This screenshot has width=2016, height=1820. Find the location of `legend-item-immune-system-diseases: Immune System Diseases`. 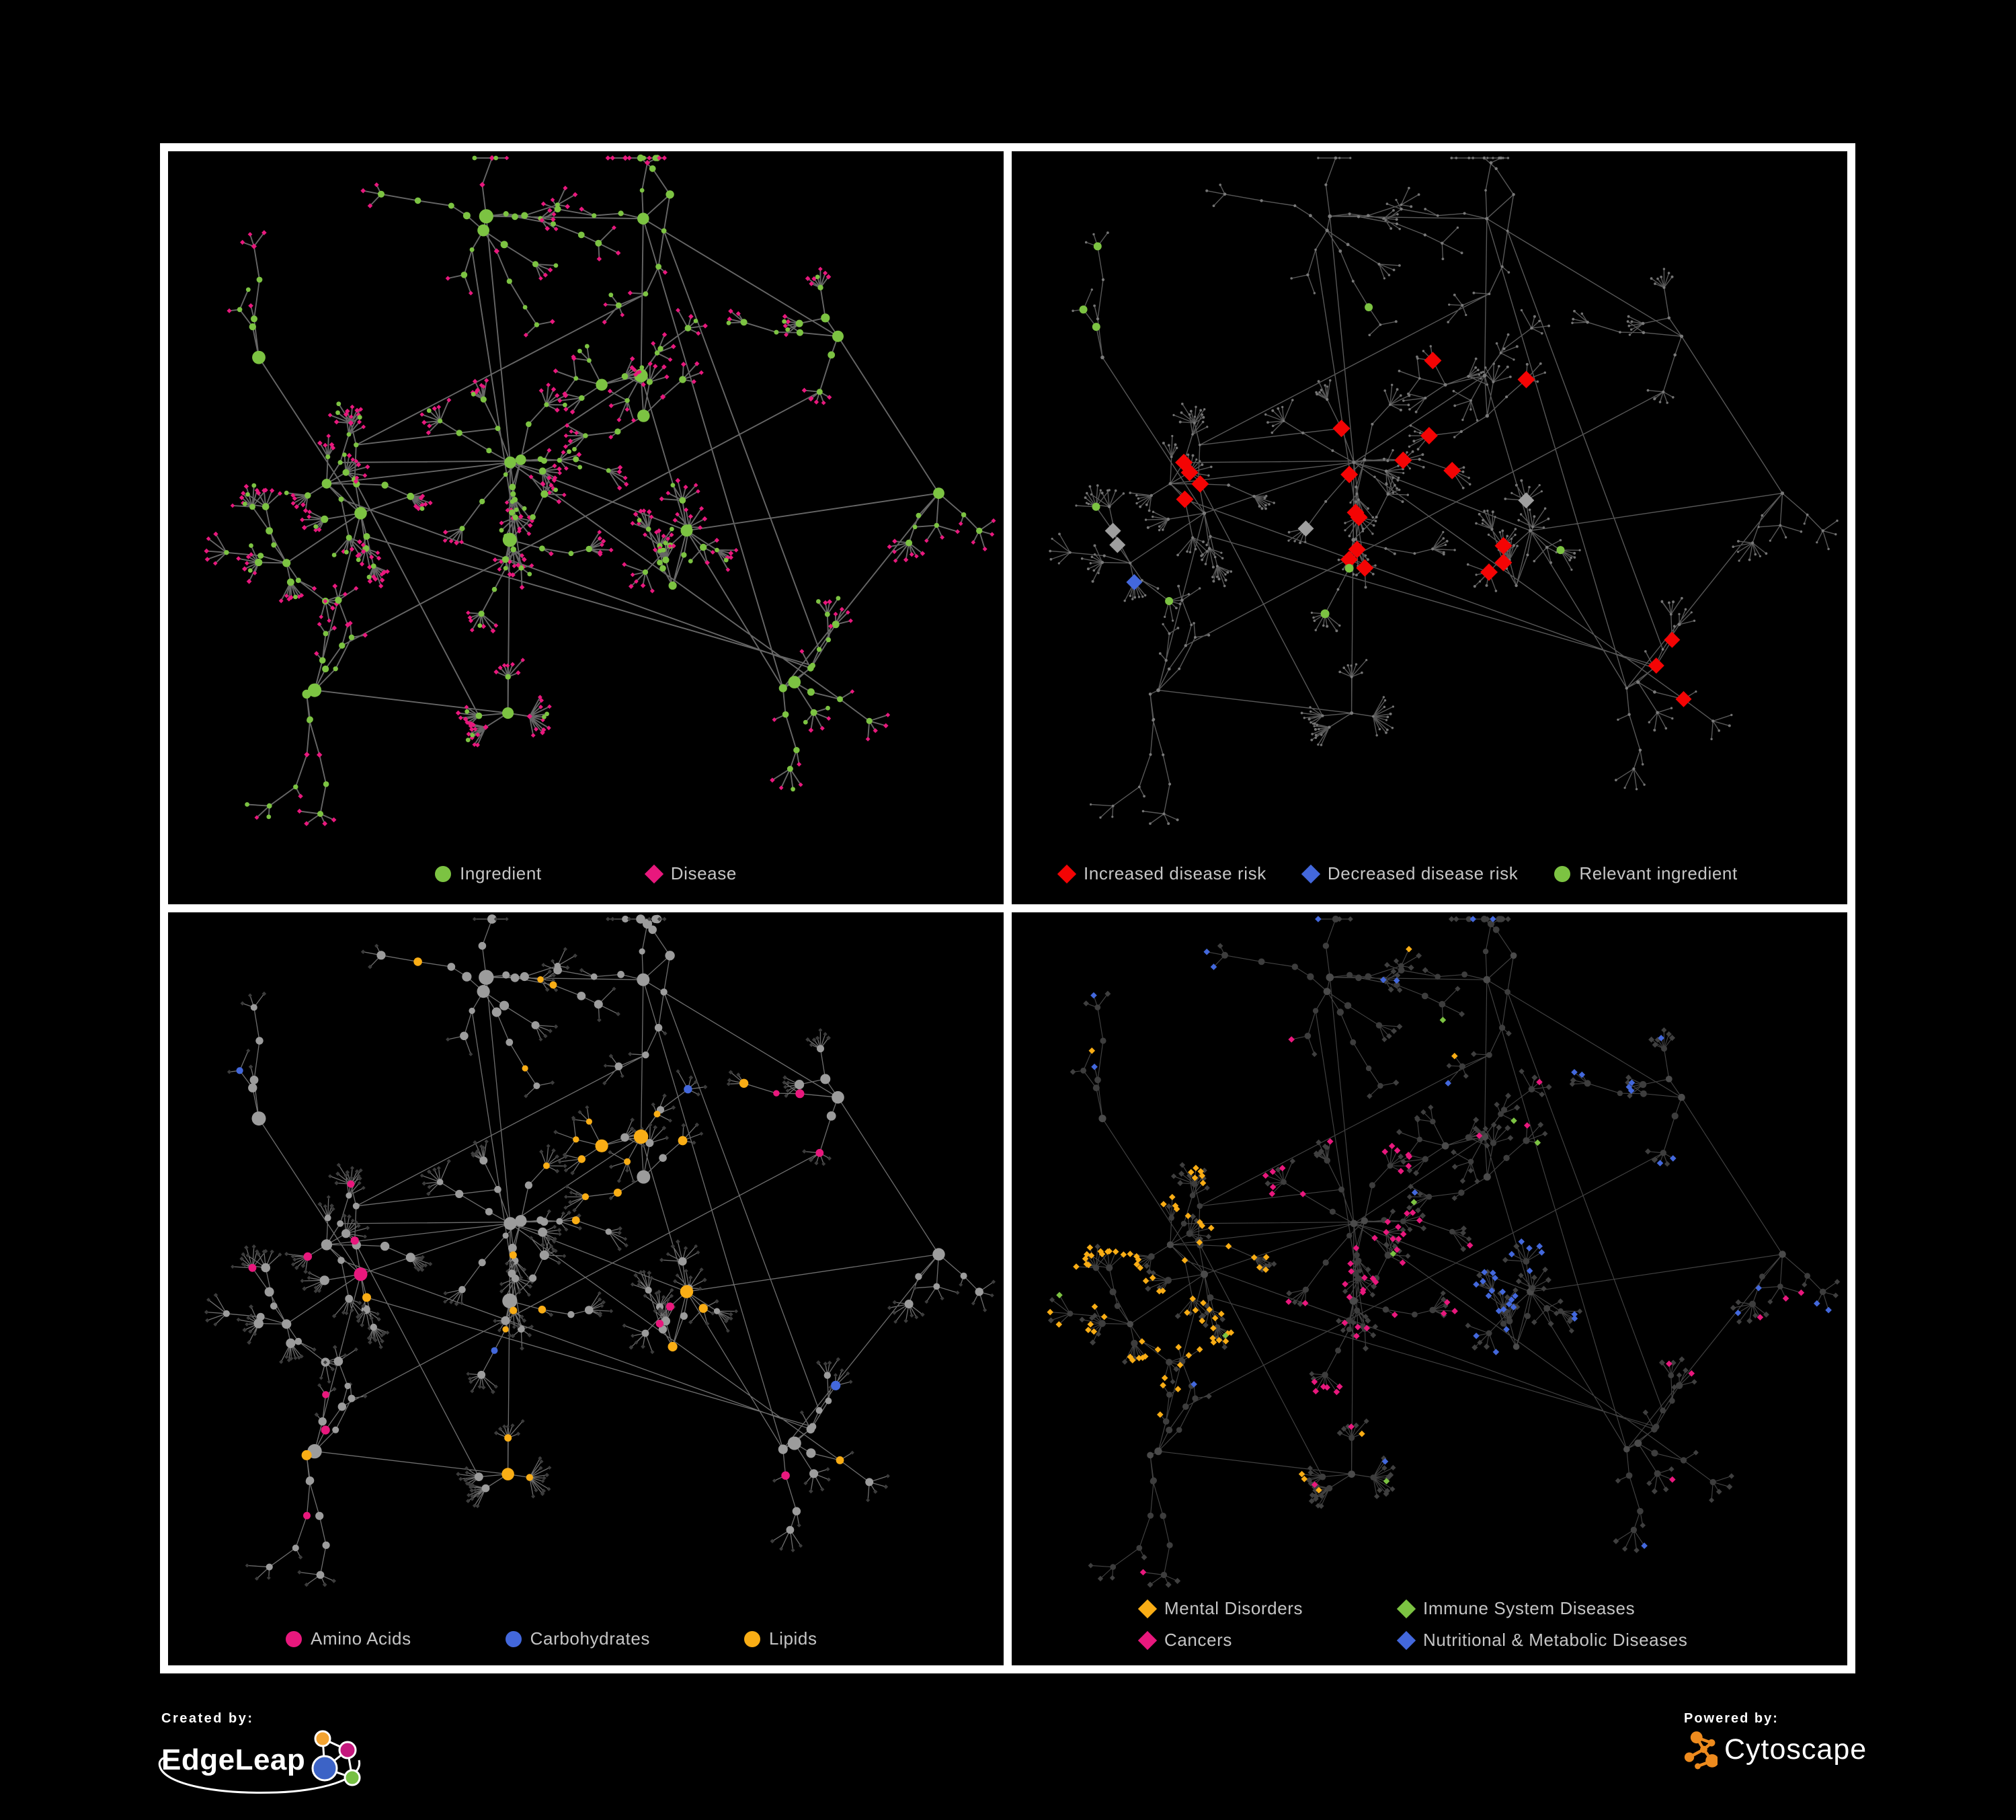

legend-item-immune-system-diseases: Immune System Diseases is located at coordinates (1541, 1608).